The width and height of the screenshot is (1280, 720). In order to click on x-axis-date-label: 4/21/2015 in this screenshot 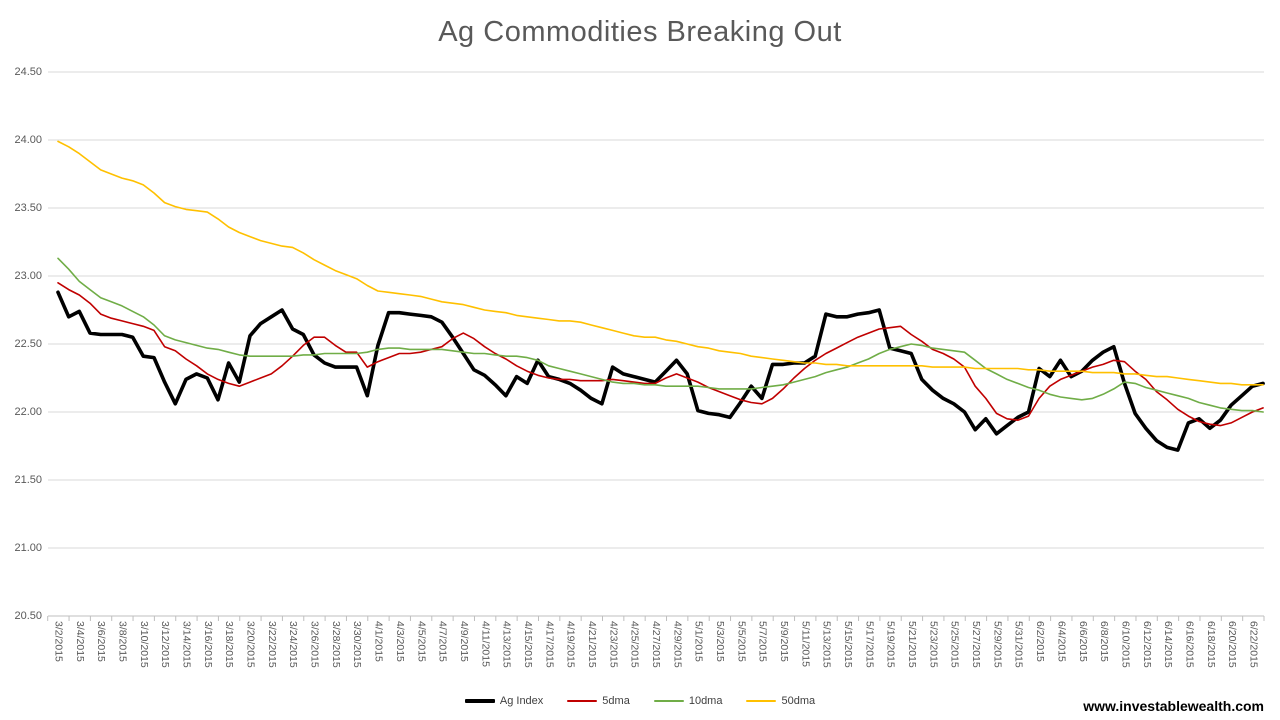, I will do `click(591, 644)`.